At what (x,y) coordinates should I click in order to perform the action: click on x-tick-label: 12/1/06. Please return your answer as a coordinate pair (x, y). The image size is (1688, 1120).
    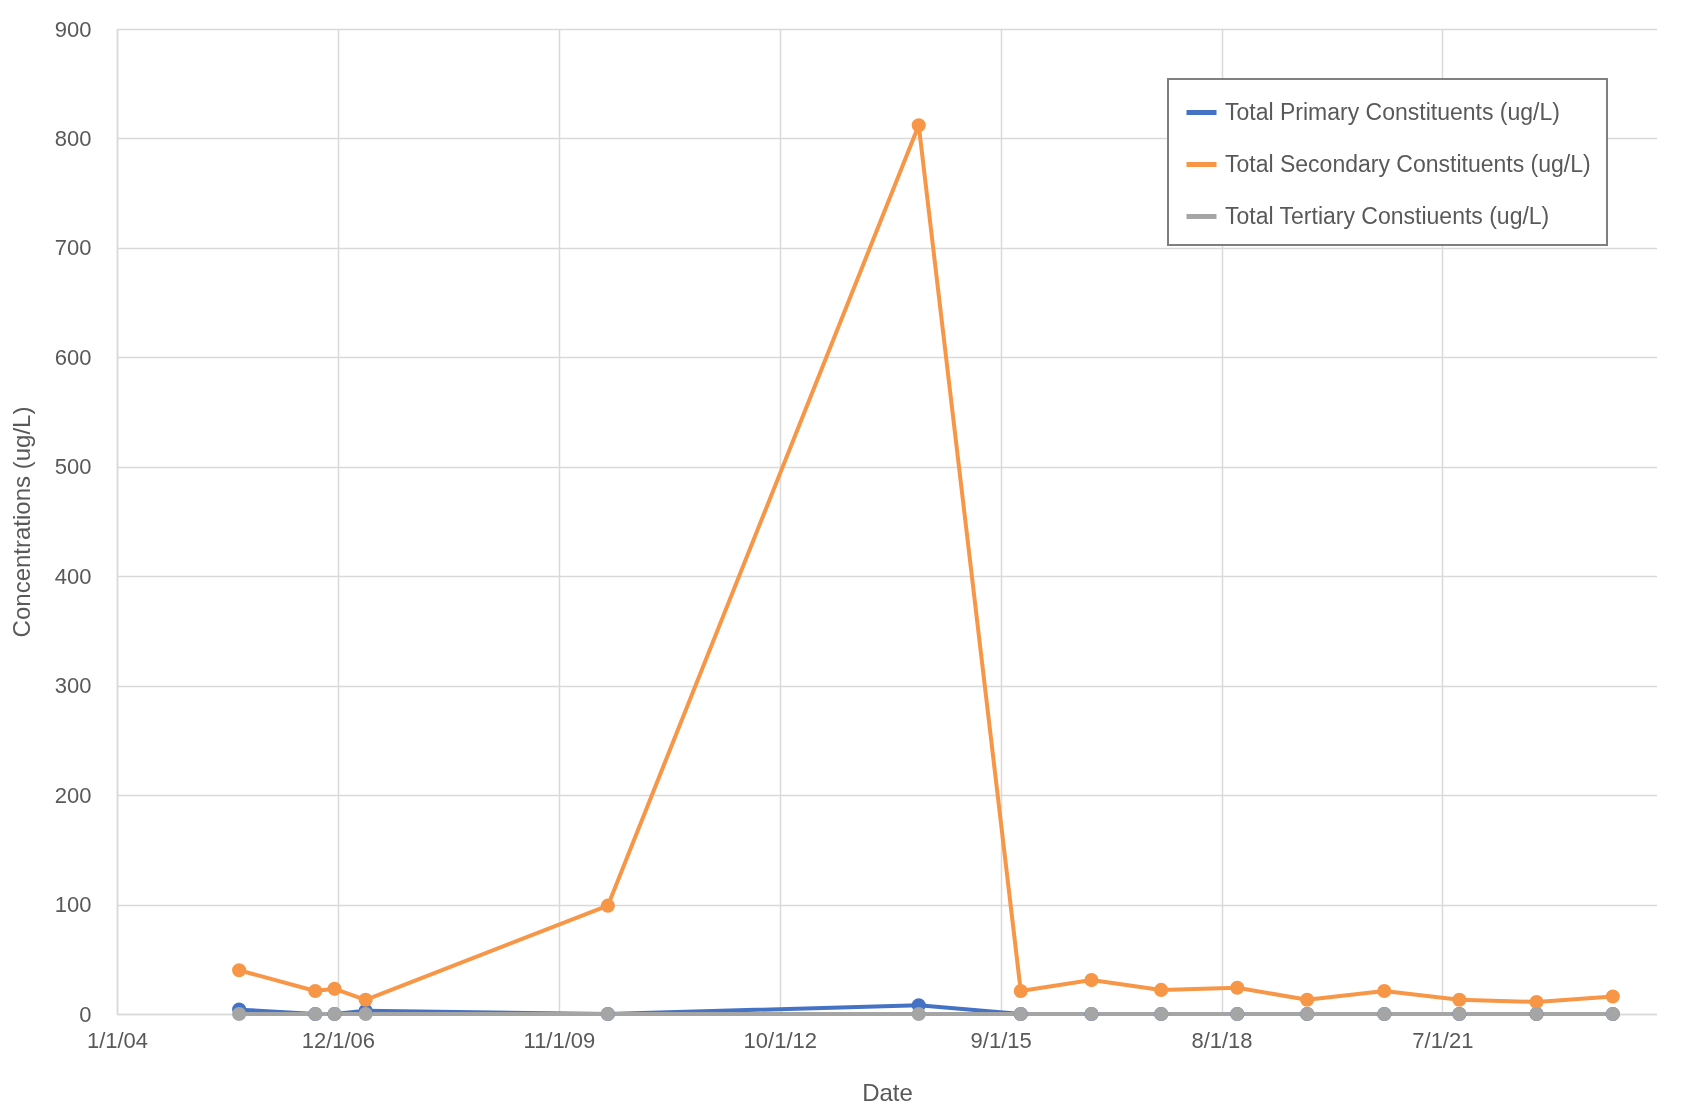
    Looking at the image, I should click on (338, 1040).